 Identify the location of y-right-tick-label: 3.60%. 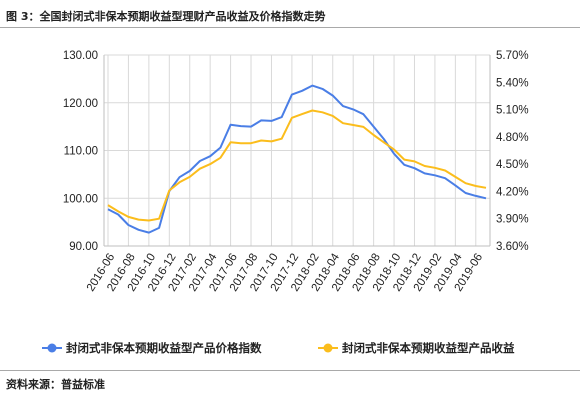
(512, 247).